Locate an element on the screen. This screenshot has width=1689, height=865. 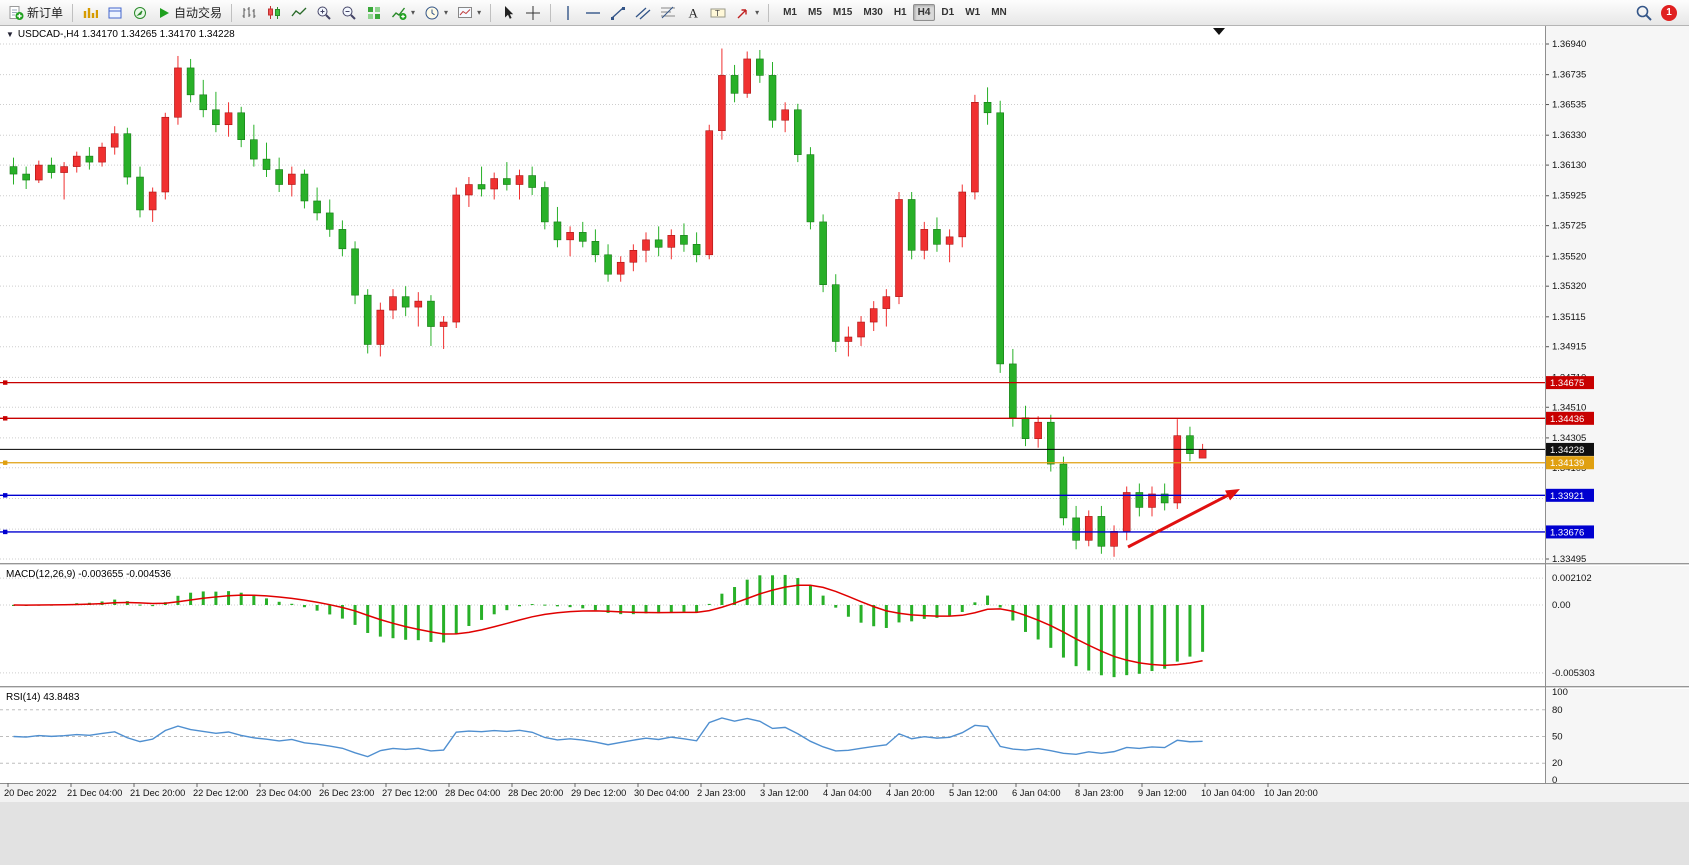
horizontal-line-icon is located at coordinates (593, 12).